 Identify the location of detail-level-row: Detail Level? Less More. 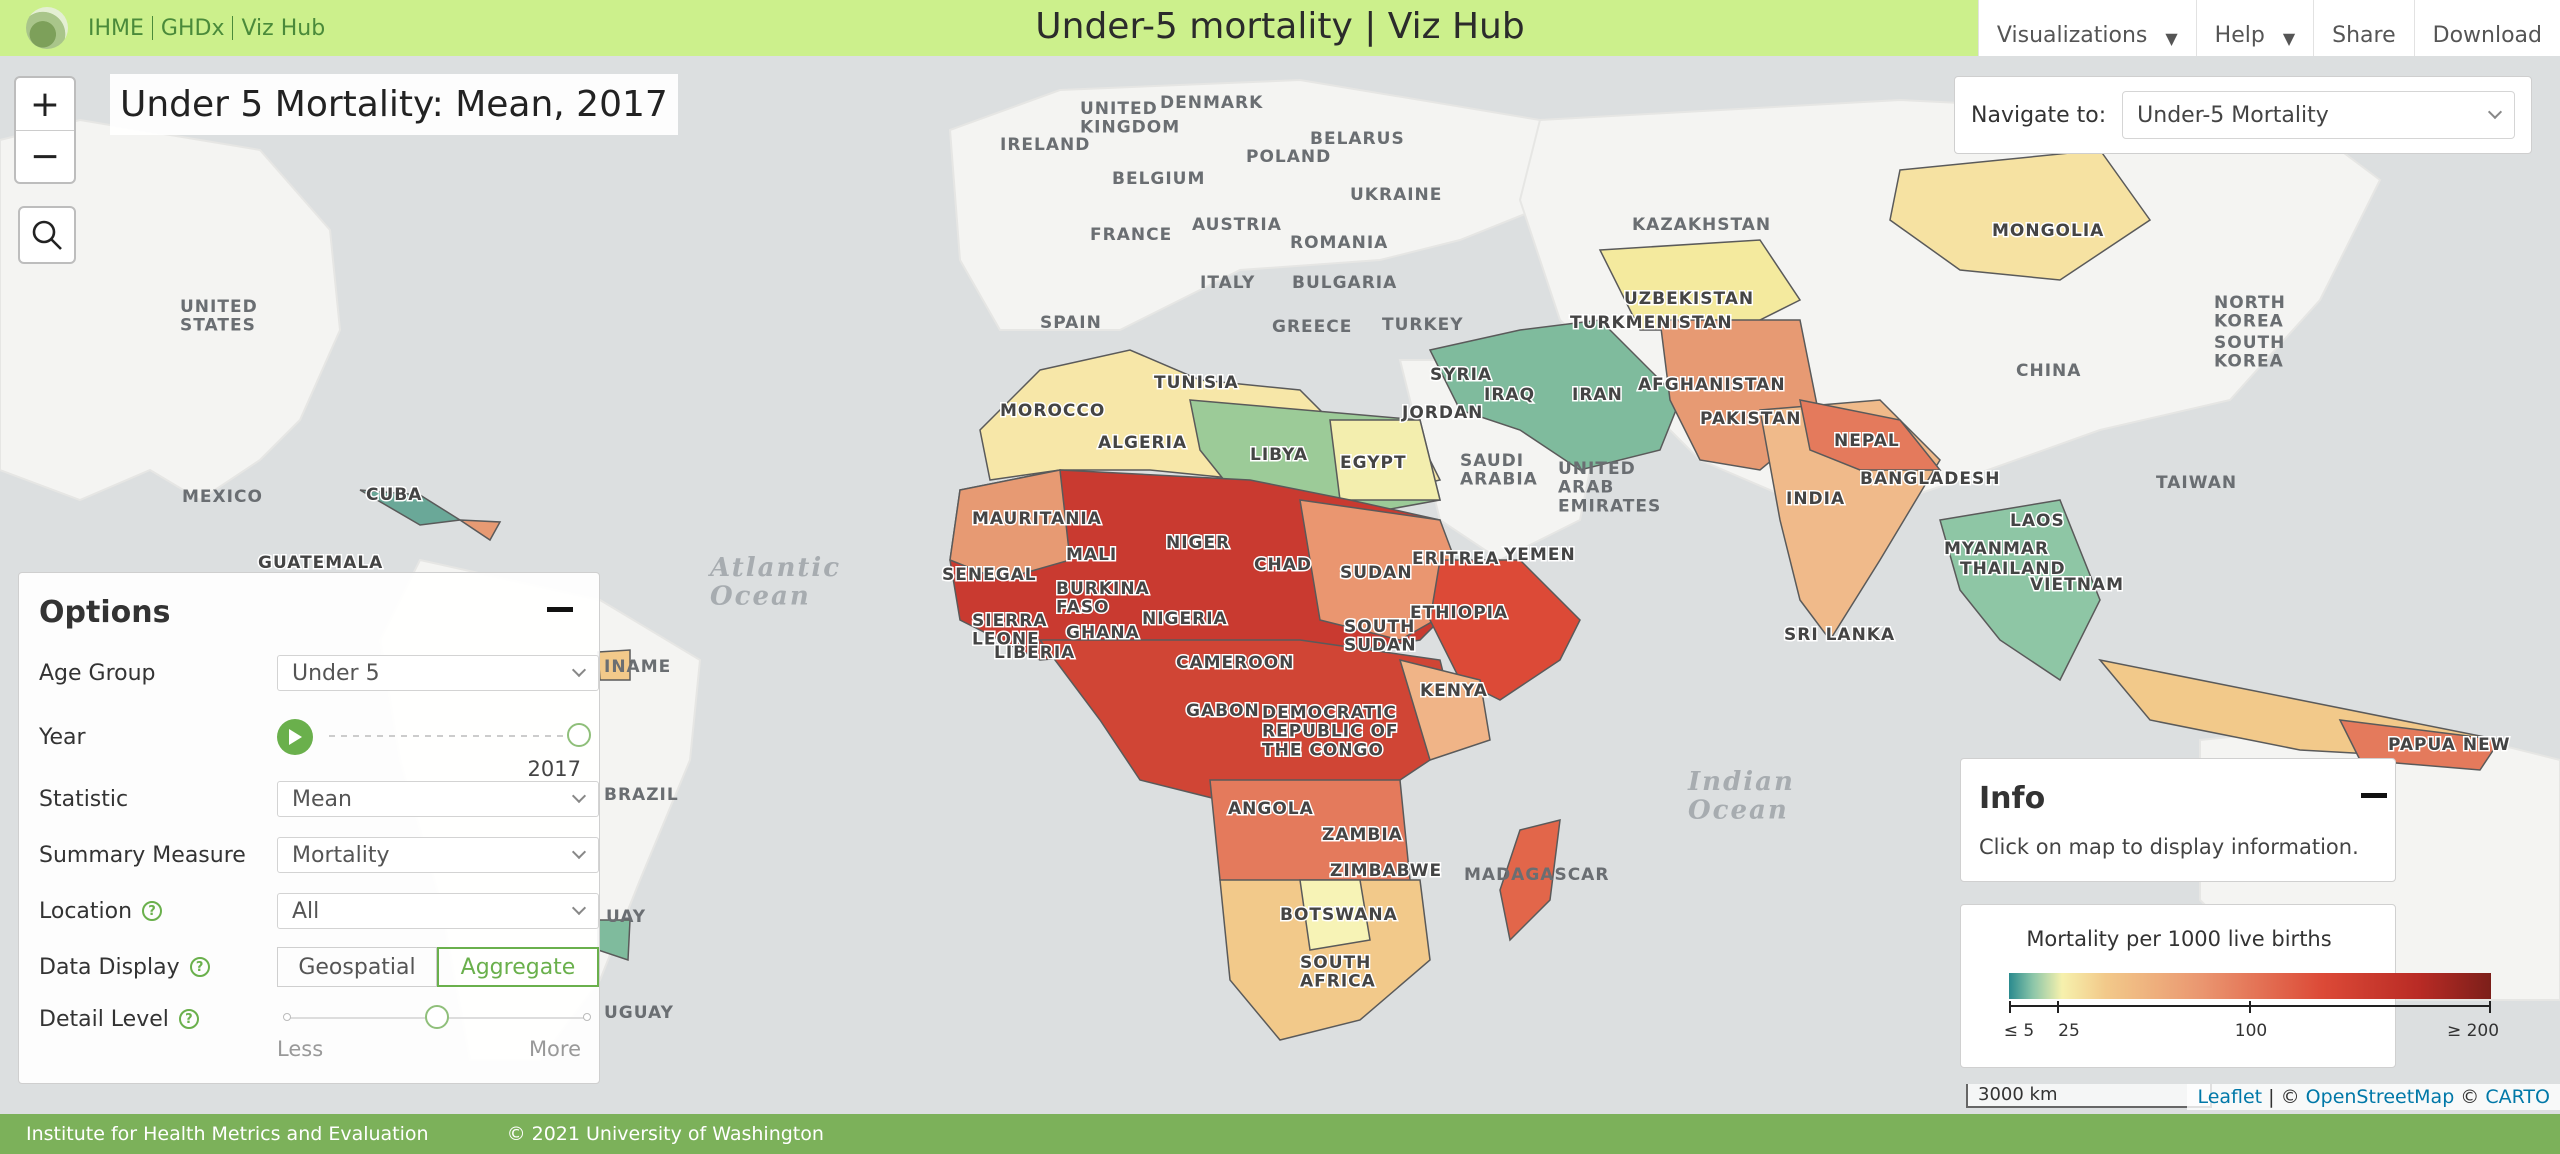
(315, 1030).